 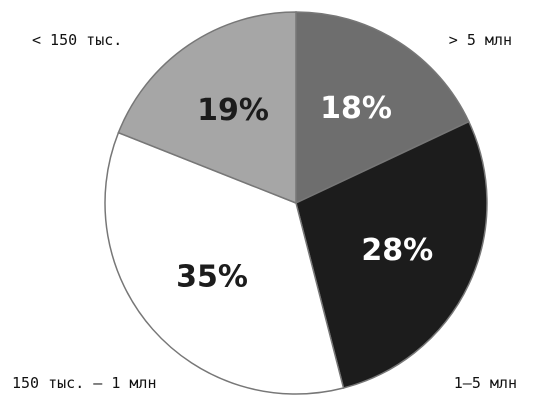 I want to click on category-label-over-5m: > 5 млн, so click(x=480, y=40).